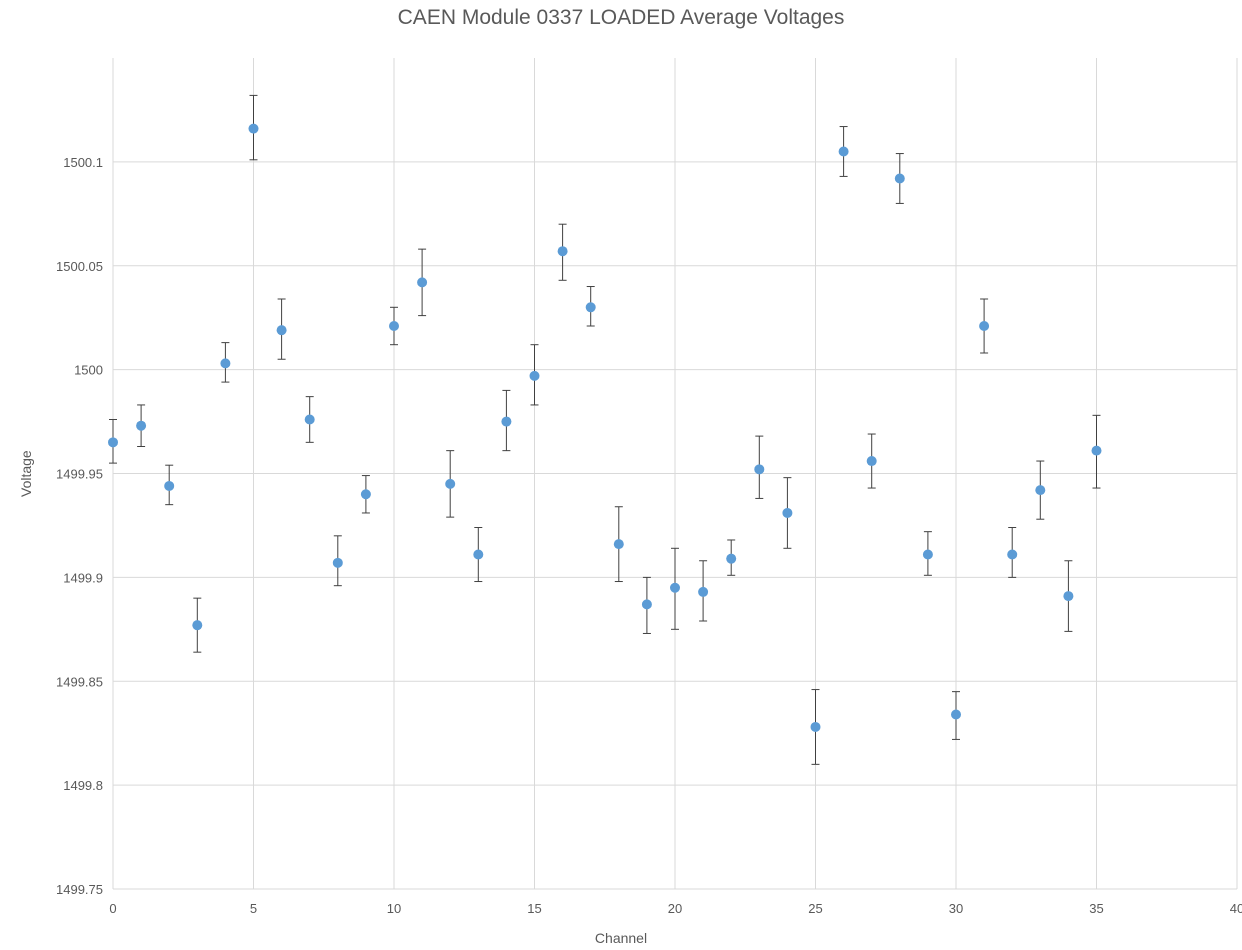 The width and height of the screenshot is (1242, 950). I want to click on chart-title: CAEN Module 0337 LOADED Average Voltages, so click(621, 17).